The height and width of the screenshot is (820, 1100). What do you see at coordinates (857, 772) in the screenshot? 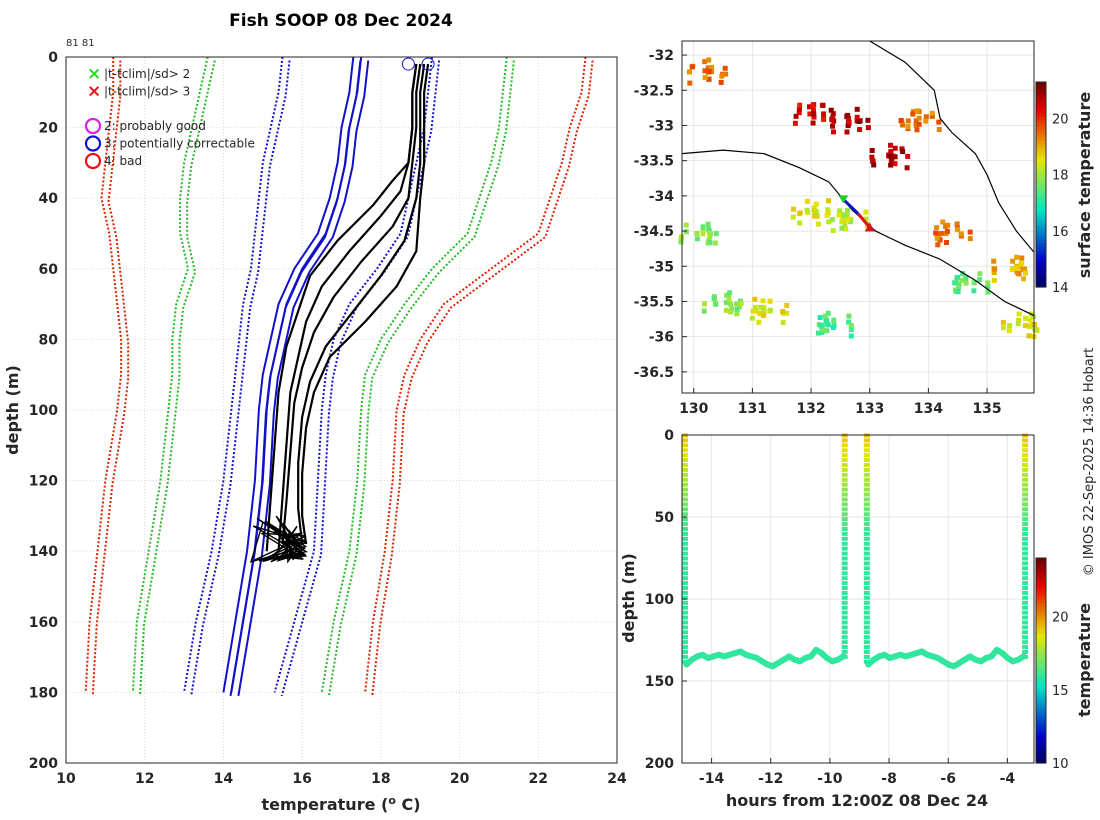
I see `timeseries-x-ticks: -14 -12 -10 -8 -6 -4` at bounding box center [857, 772].